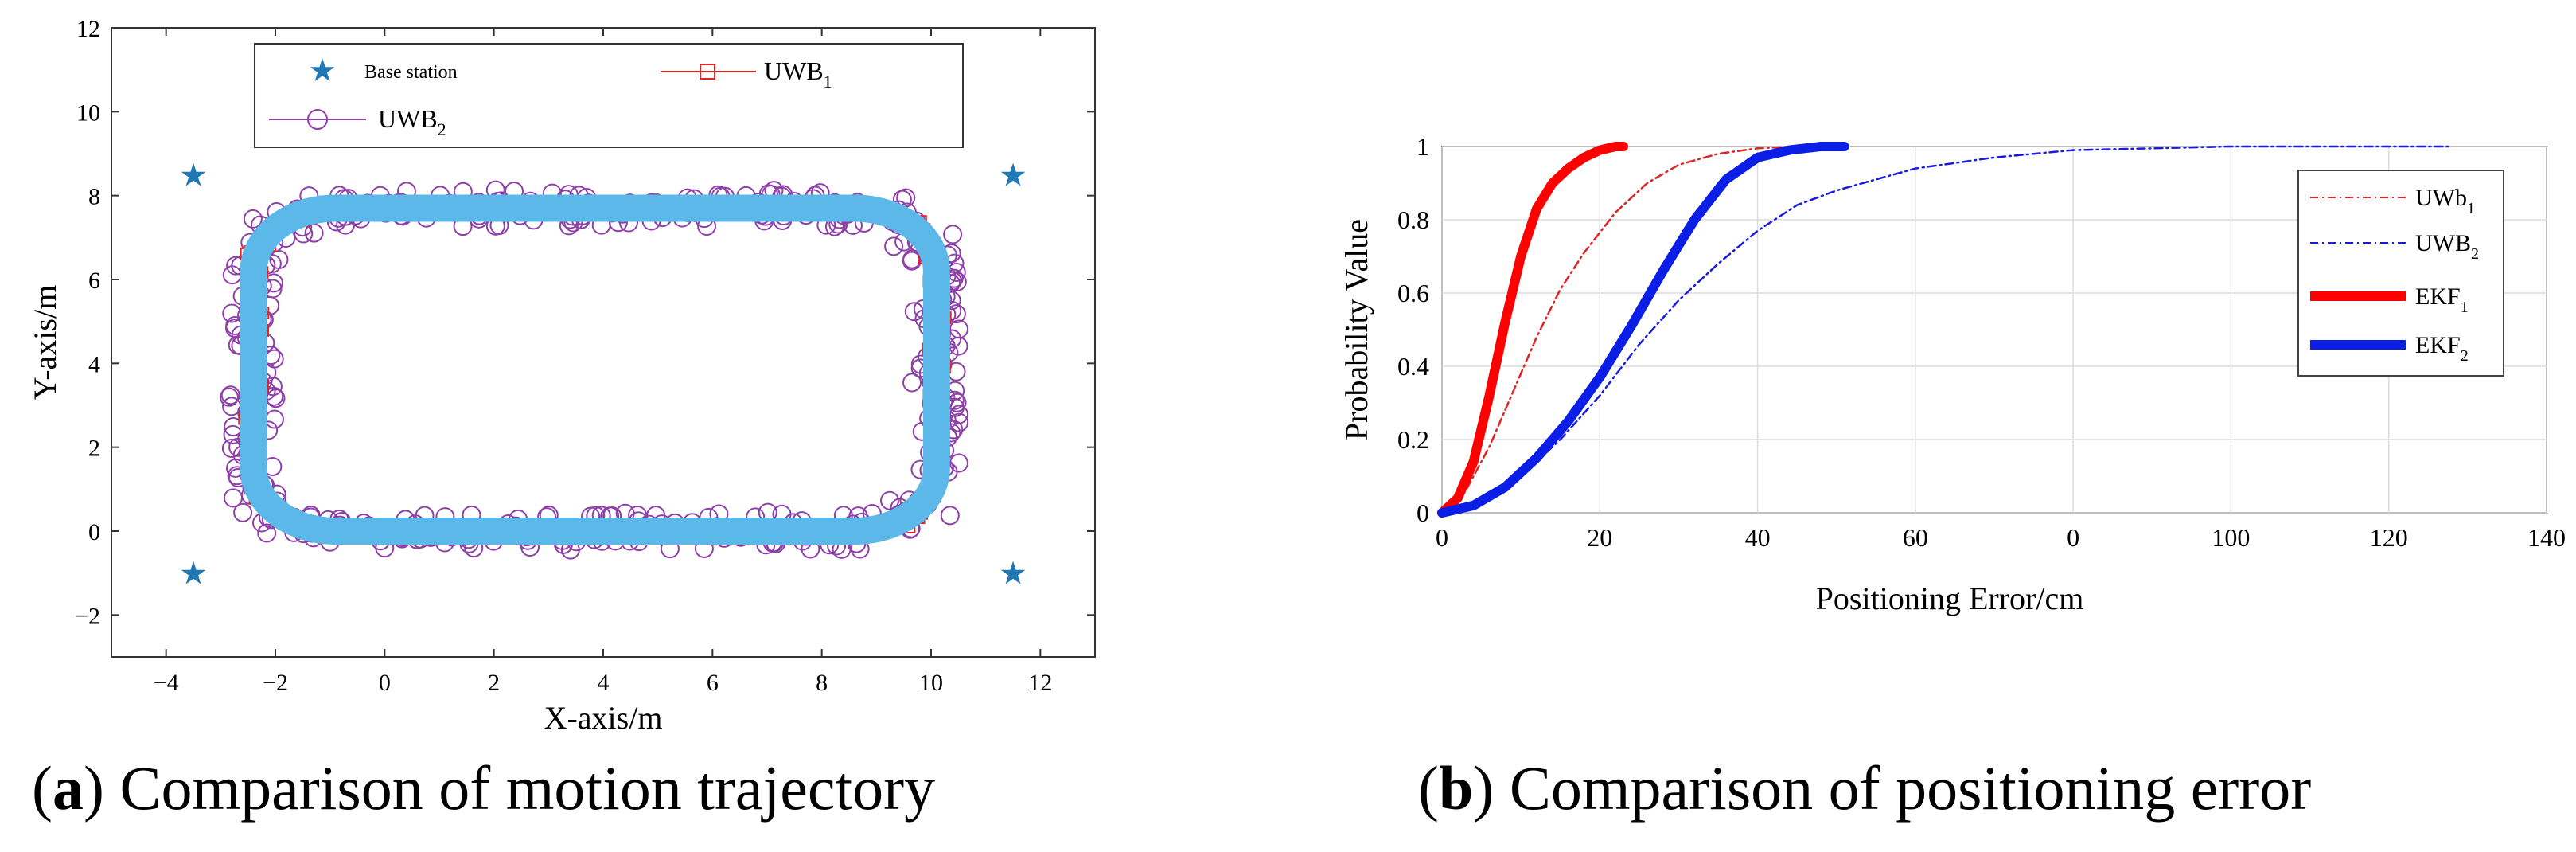  I want to click on xtick-label-a: 4, so click(604, 683).